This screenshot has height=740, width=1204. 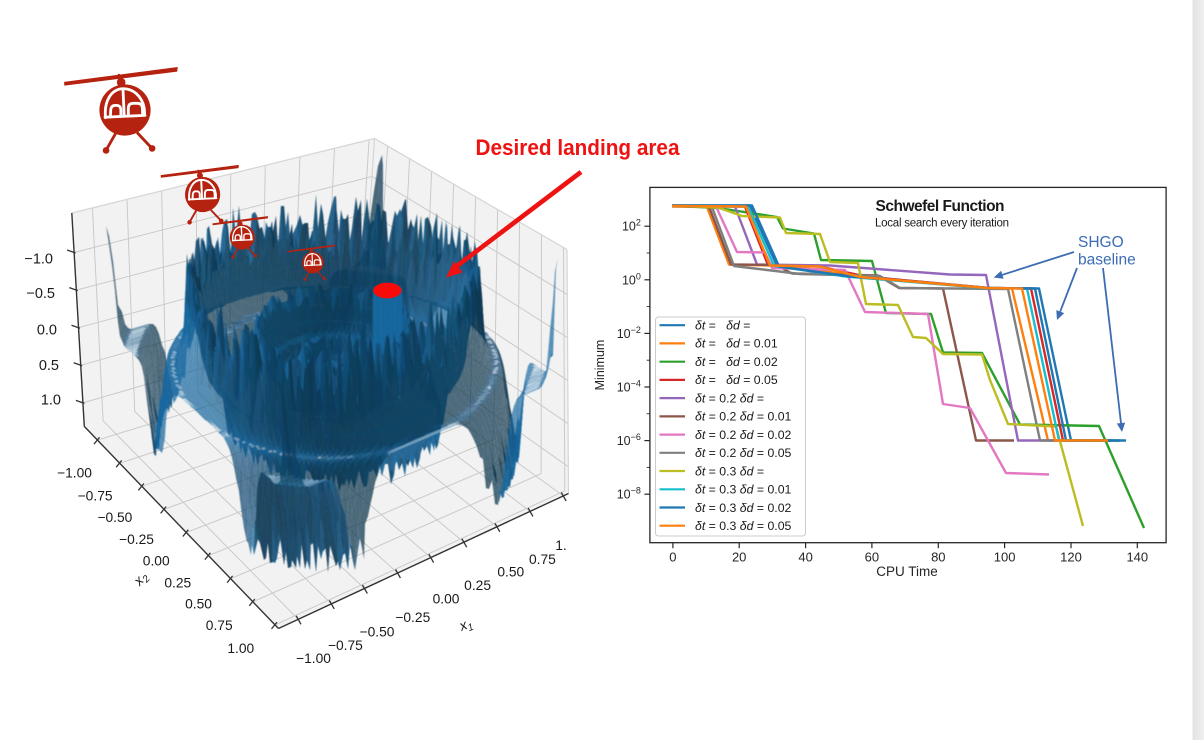 What do you see at coordinates (1107, 260) in the screenshot?
I see `svg-text: baseline` at bounding box center [1107, 260].